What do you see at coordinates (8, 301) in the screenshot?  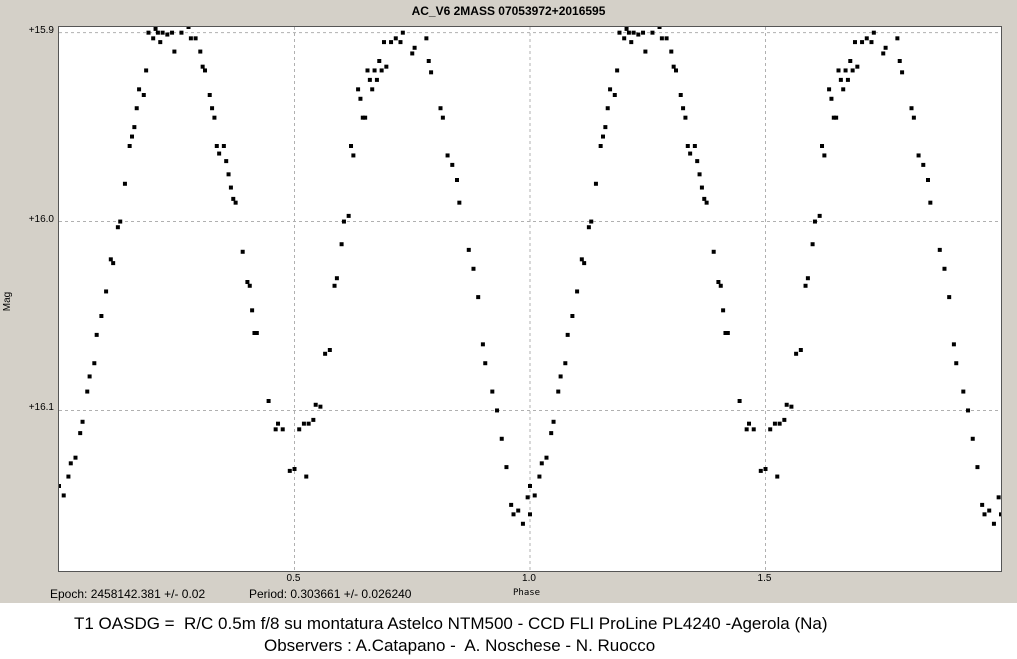 I see `y-axis-label: Mag` at bounding box center [8, 301].